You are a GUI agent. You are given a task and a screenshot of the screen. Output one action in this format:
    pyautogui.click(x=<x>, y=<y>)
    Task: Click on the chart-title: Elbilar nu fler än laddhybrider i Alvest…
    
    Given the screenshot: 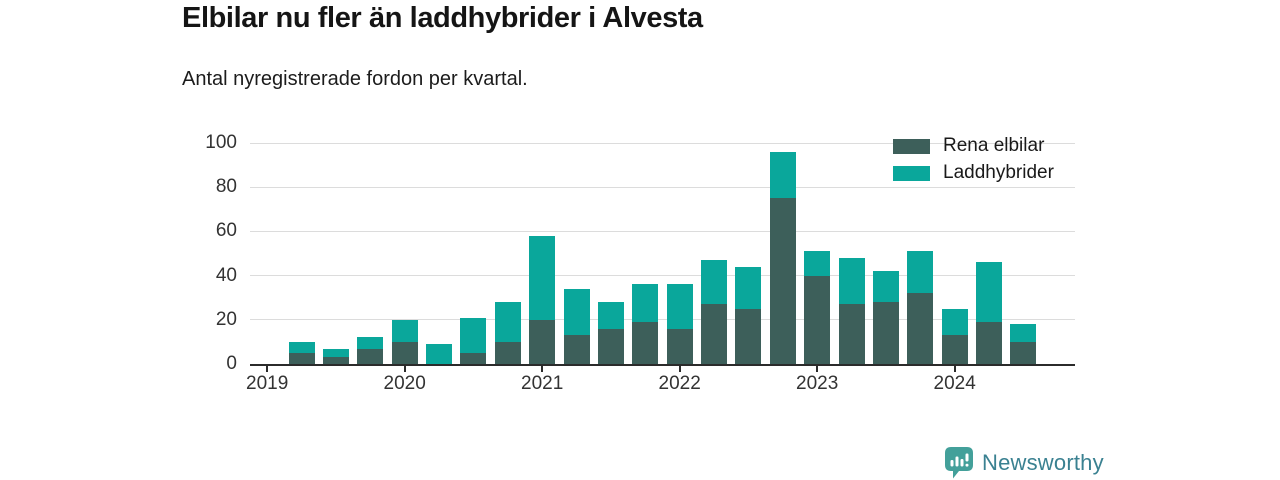 What is the action you would take?
    pyautogui.click(x=442, y=18)
    